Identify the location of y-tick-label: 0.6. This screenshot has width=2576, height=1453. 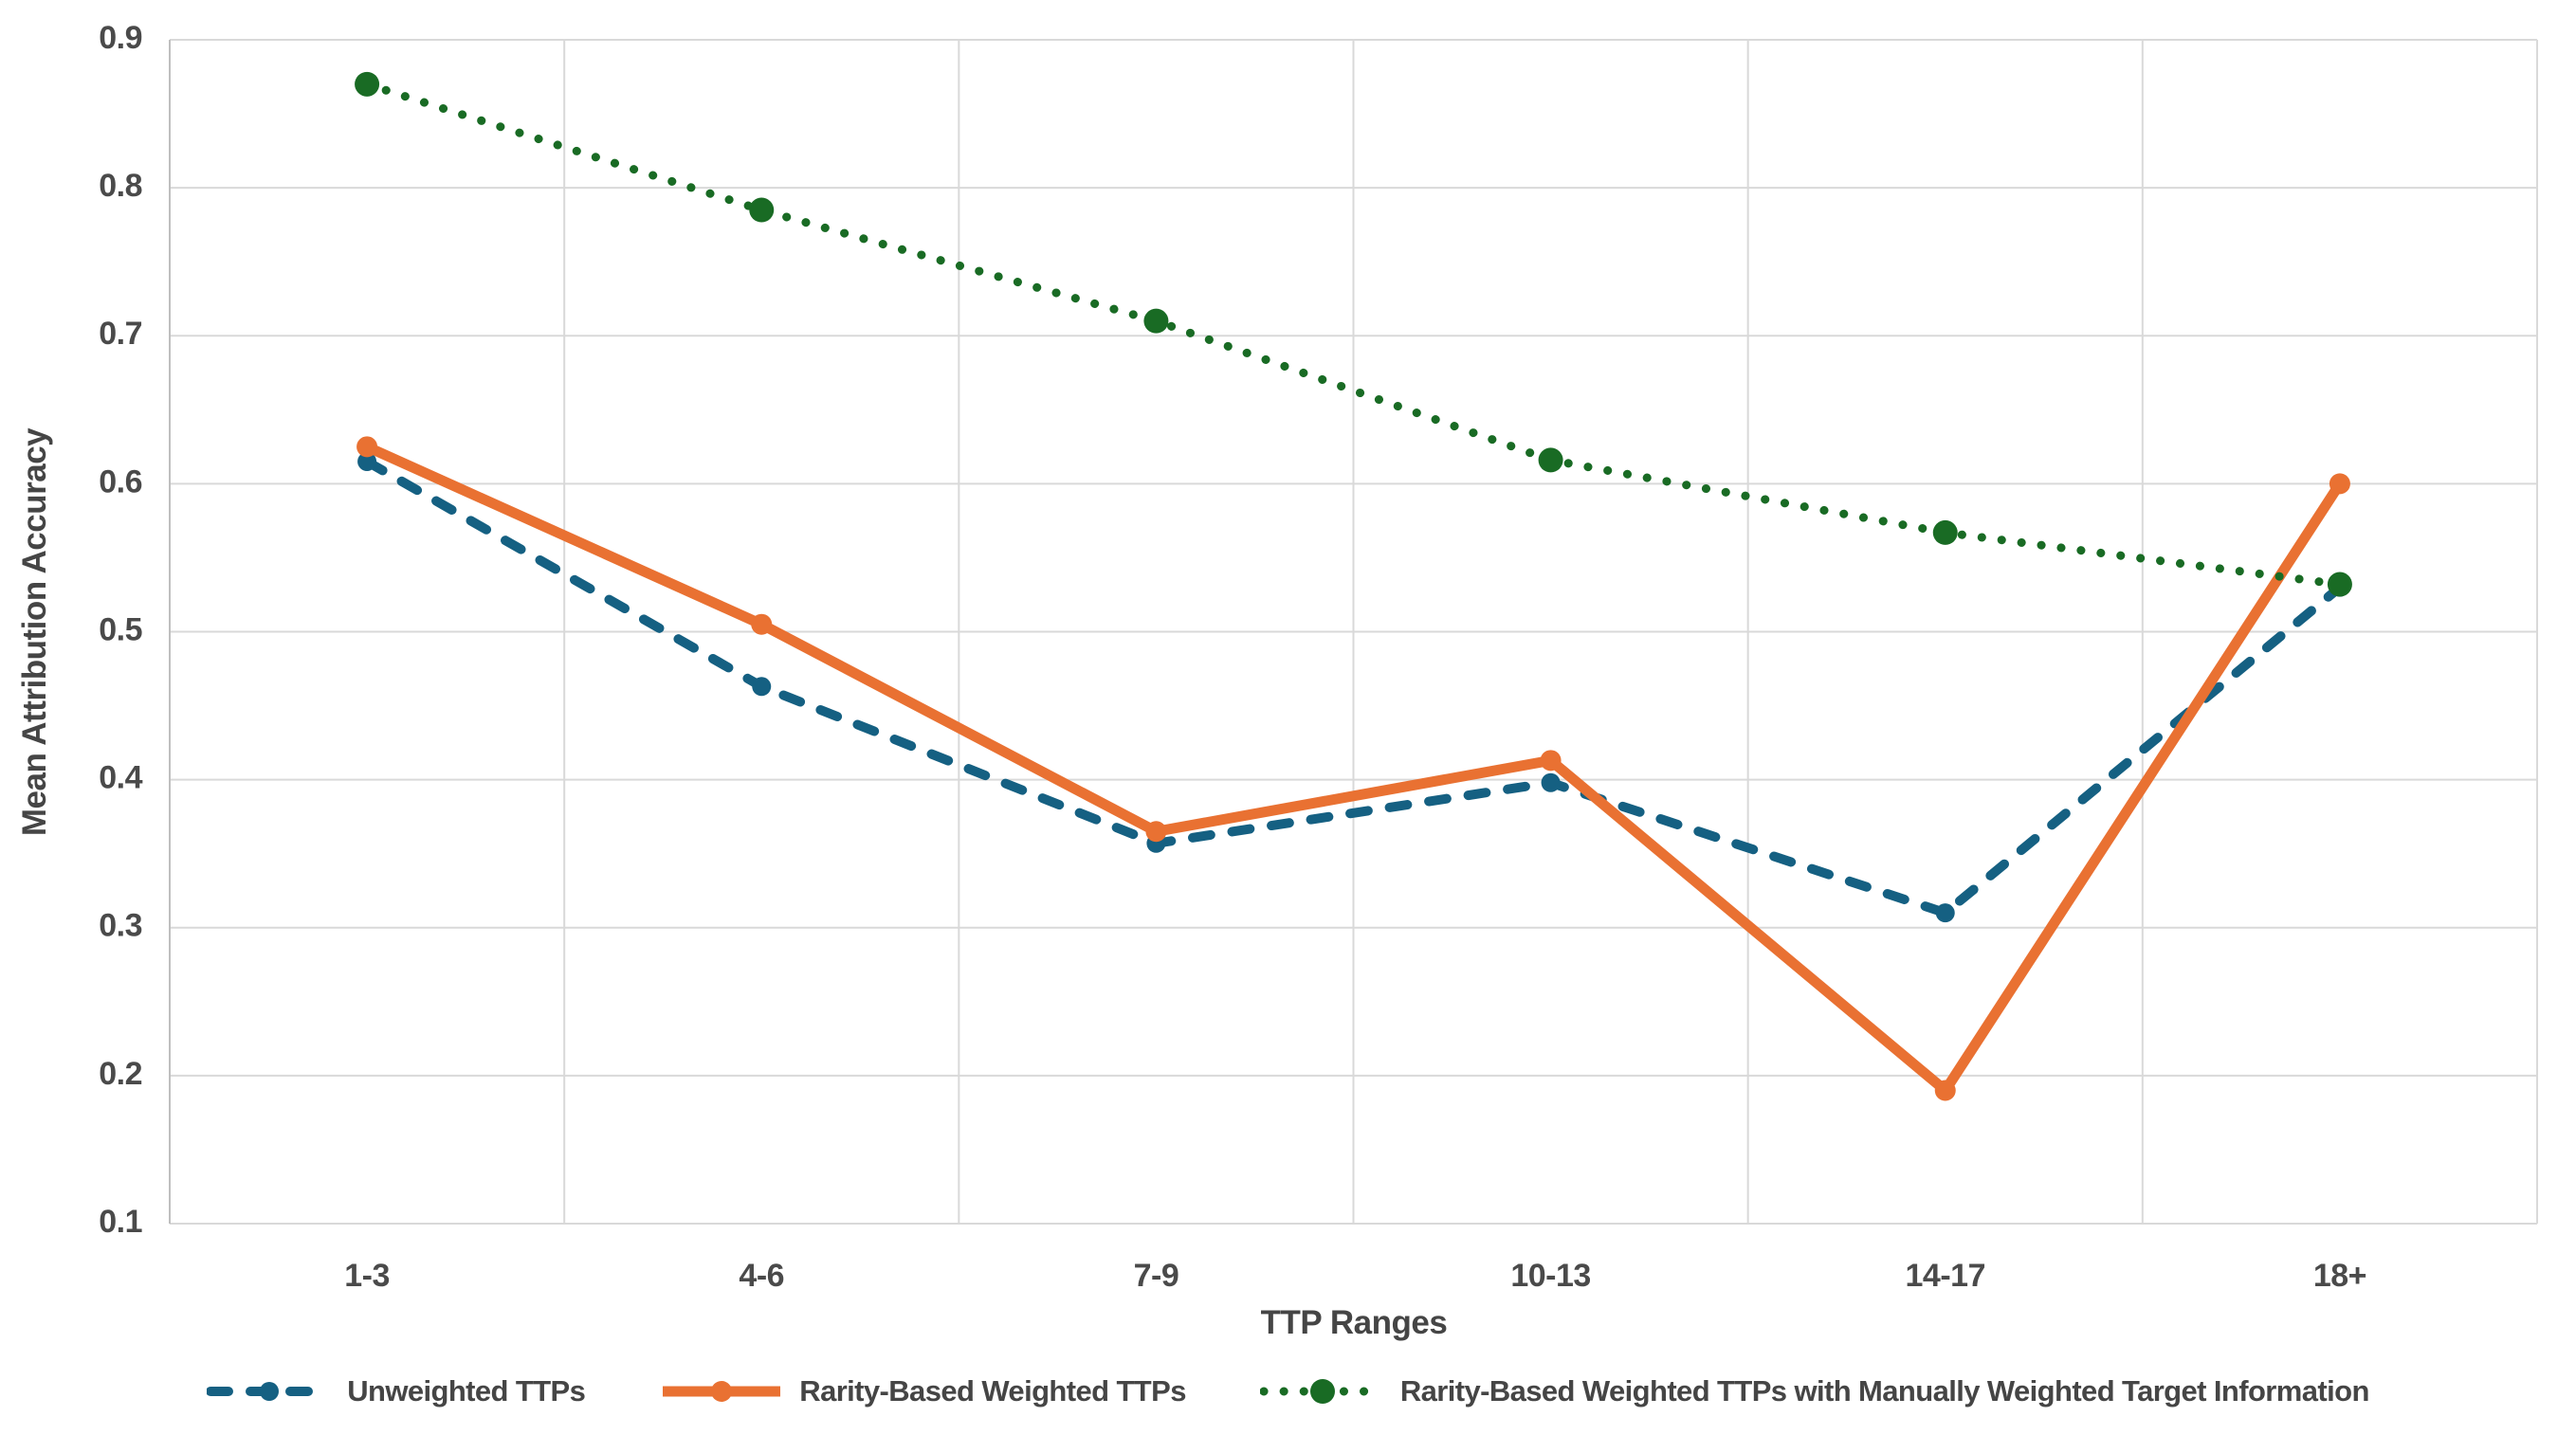
(120, 481).